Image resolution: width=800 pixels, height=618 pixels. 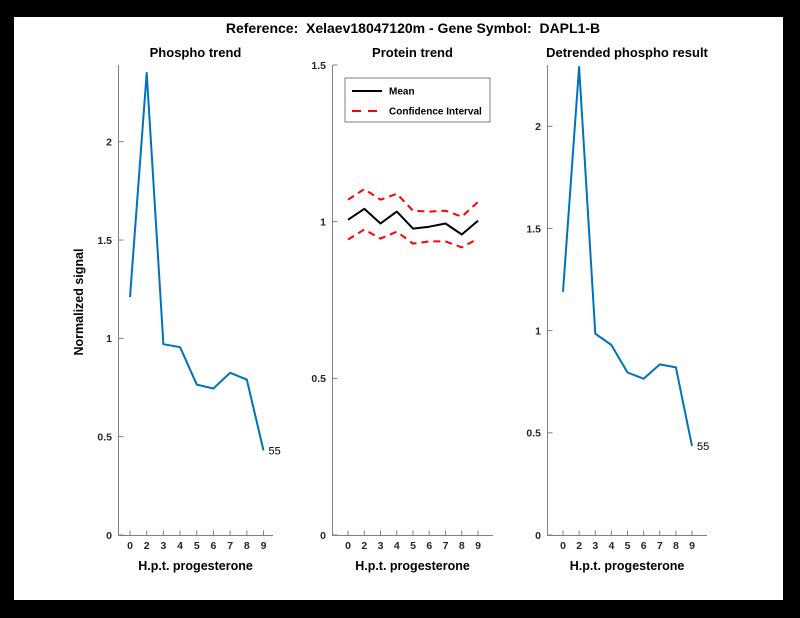 I want to click on legend-label: Mean, so click(x=402, y=92).